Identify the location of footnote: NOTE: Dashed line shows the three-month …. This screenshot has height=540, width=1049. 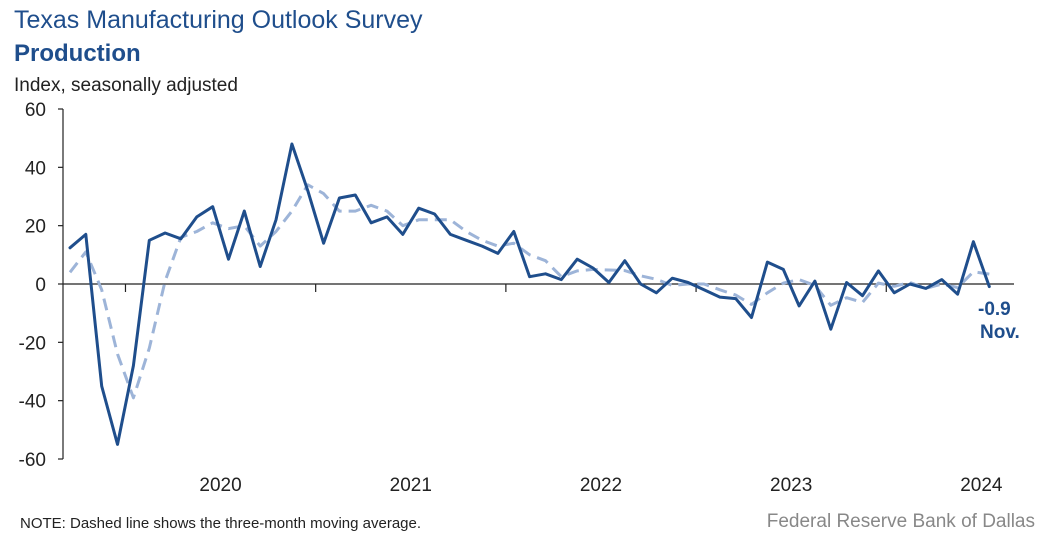
(221, 523).